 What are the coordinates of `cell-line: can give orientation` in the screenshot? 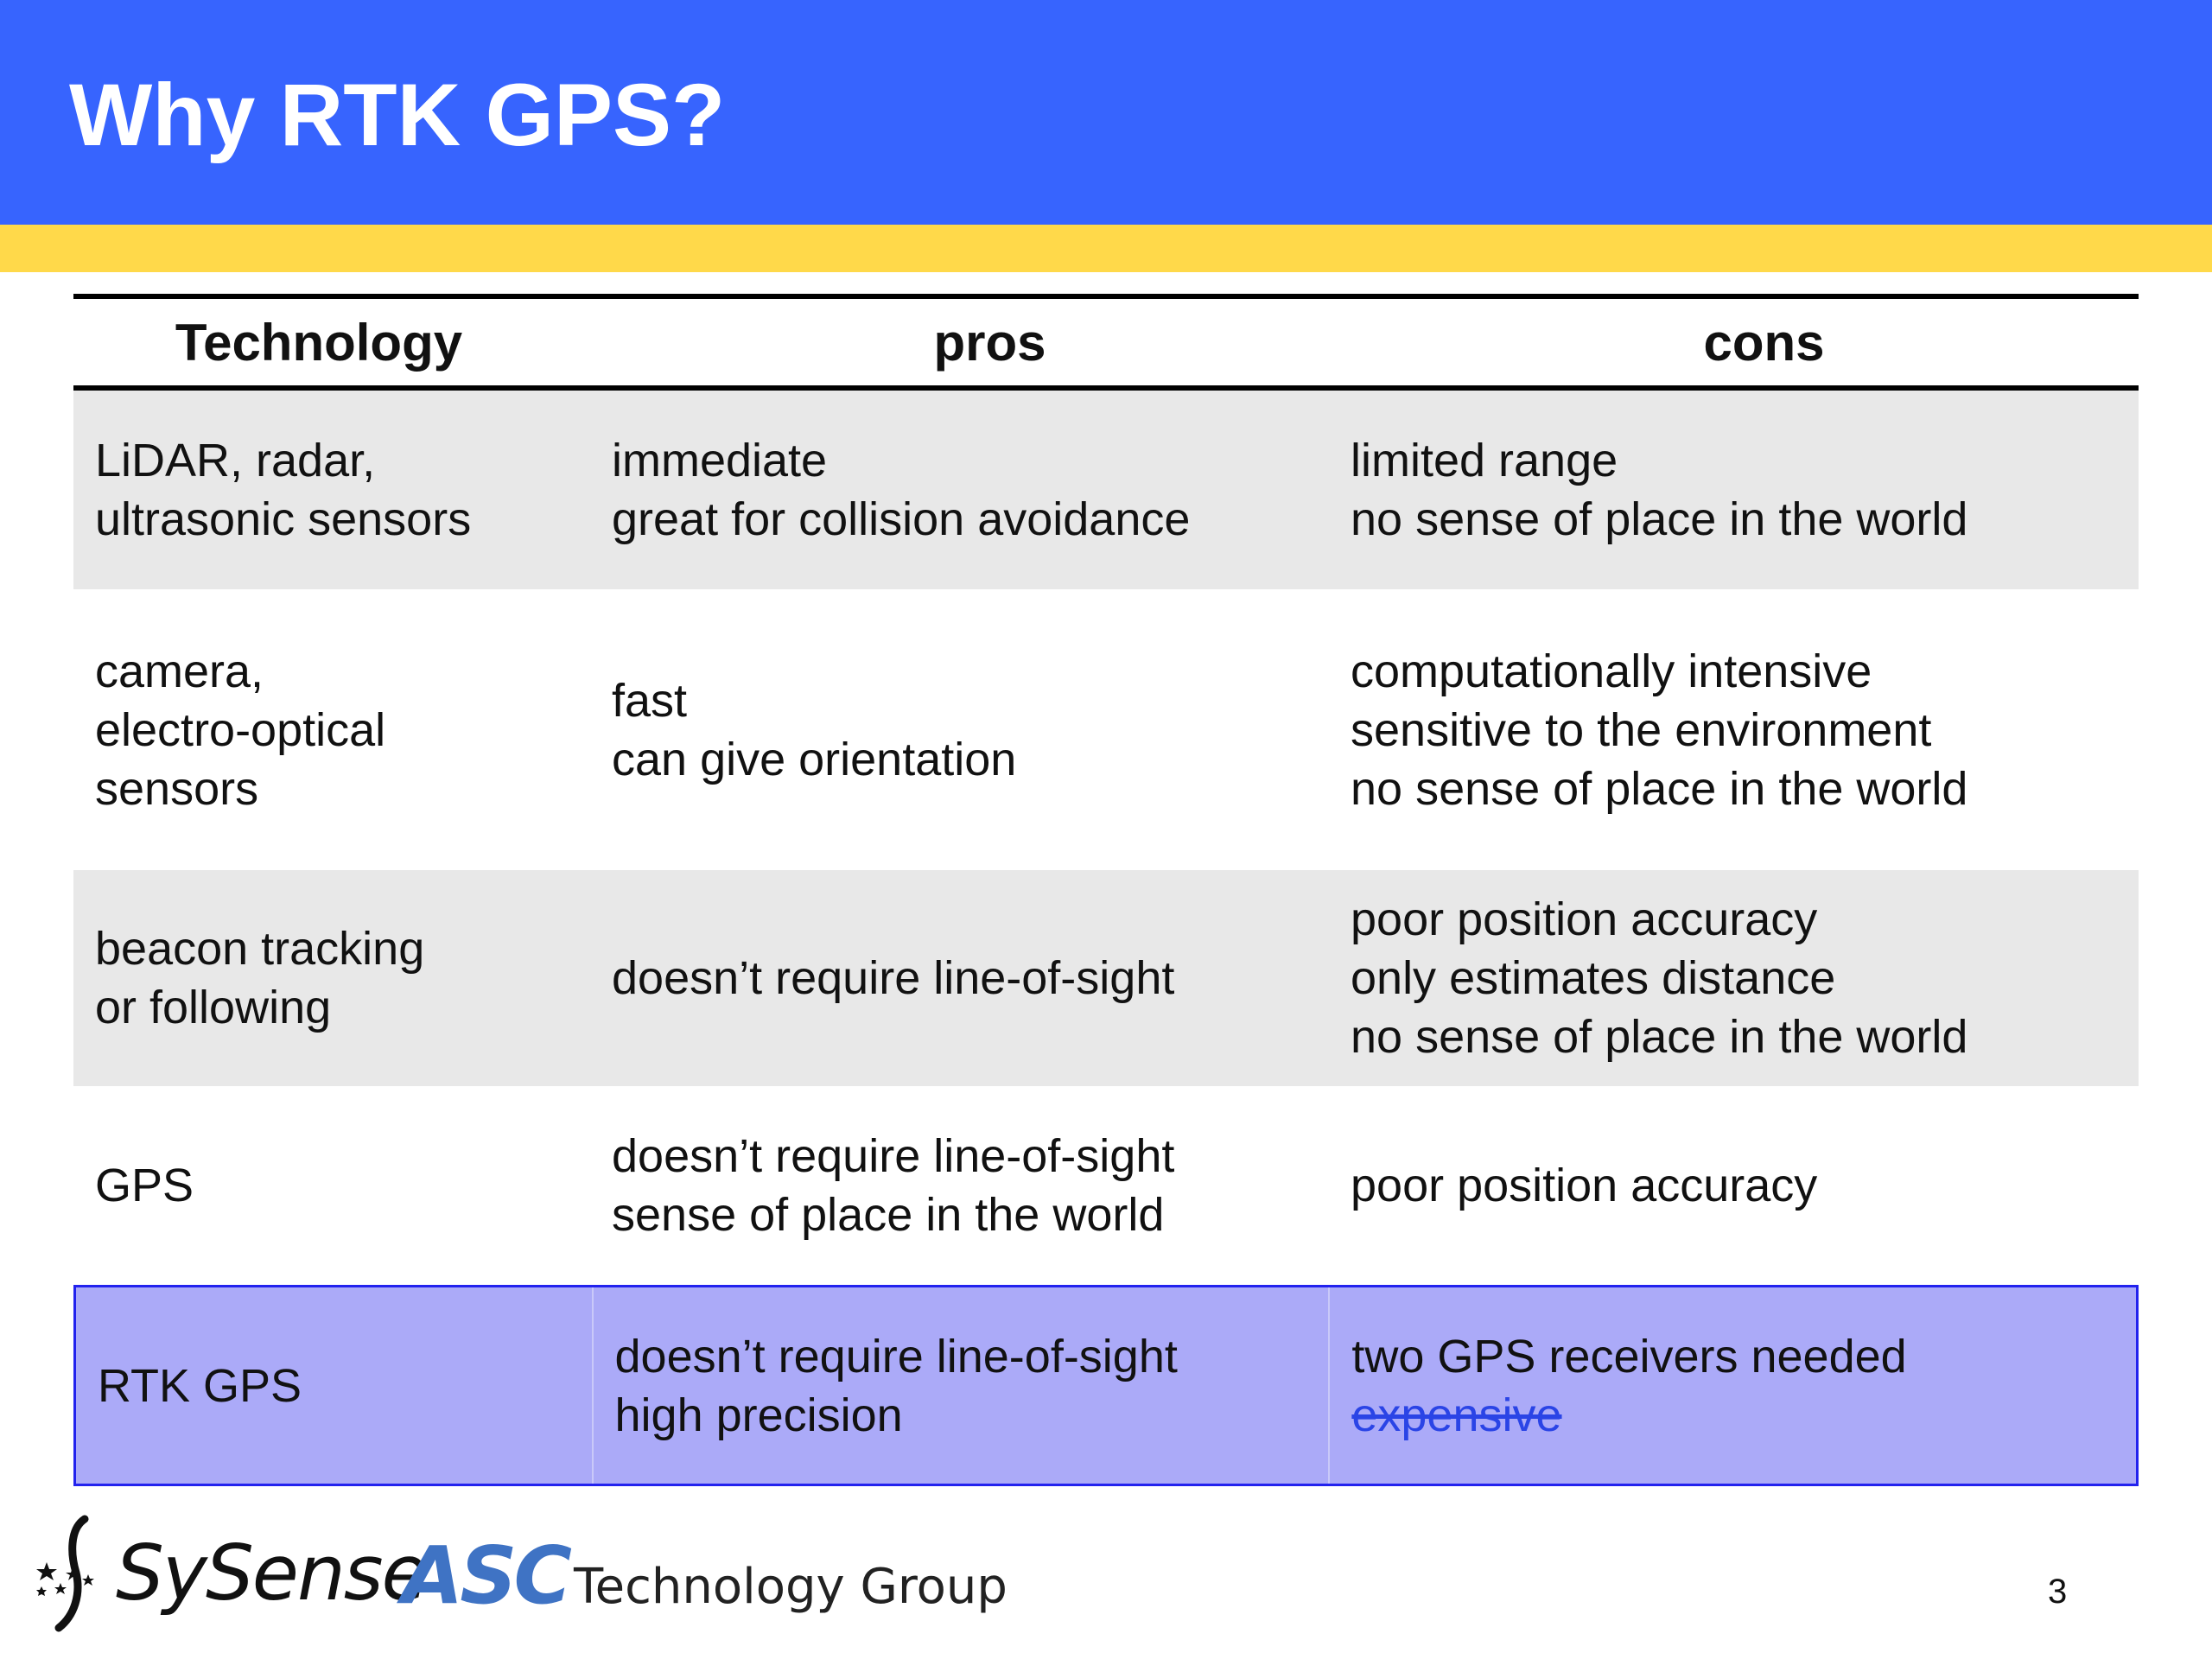 It's located at (814, 759).